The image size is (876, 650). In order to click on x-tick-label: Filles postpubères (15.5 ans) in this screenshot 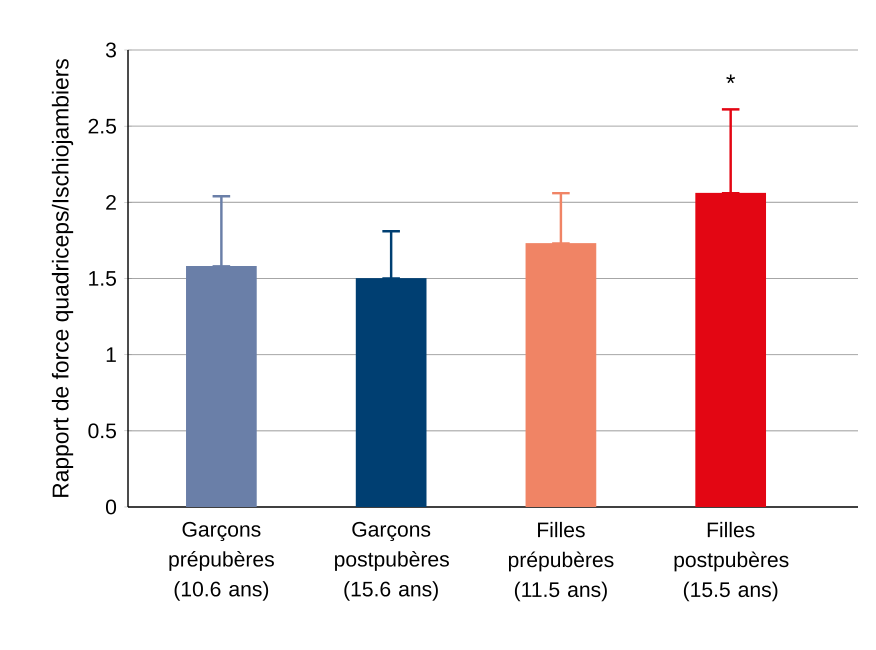, I will do `click(731, 562)`.